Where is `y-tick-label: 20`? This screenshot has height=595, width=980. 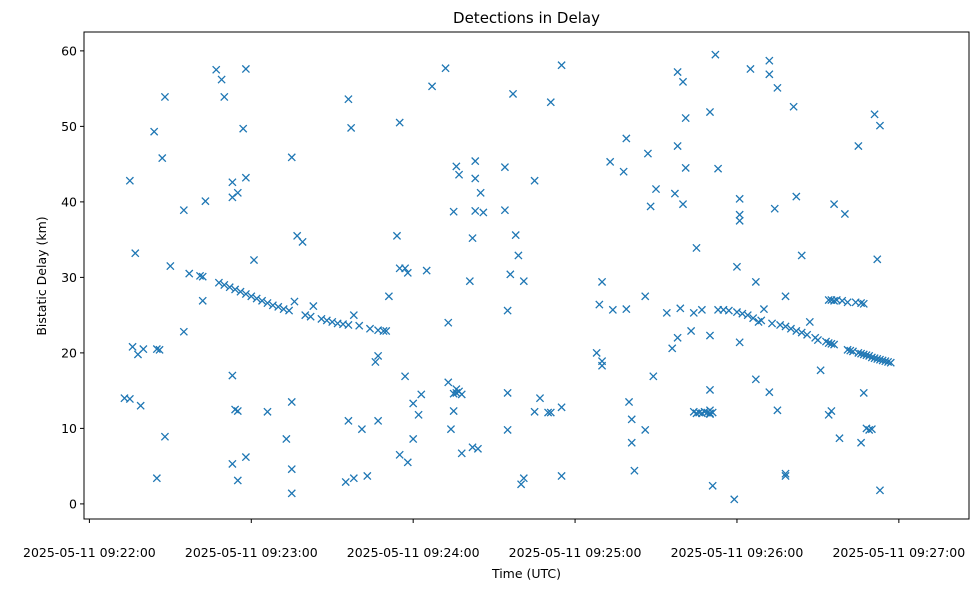 y-tick-label: 20 is located at coordinates (69, 352).